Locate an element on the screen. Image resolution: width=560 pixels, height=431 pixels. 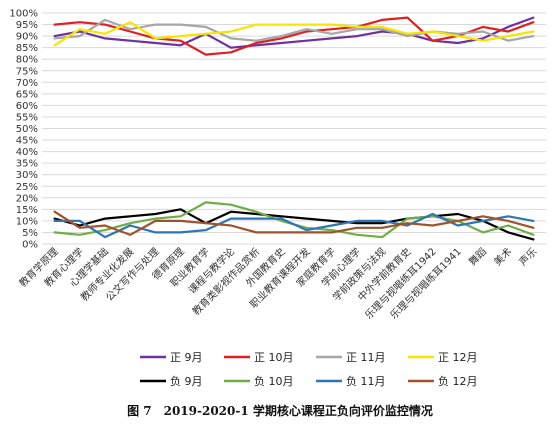
legend-item: 正 9月 is located at coordinates (171, 357).